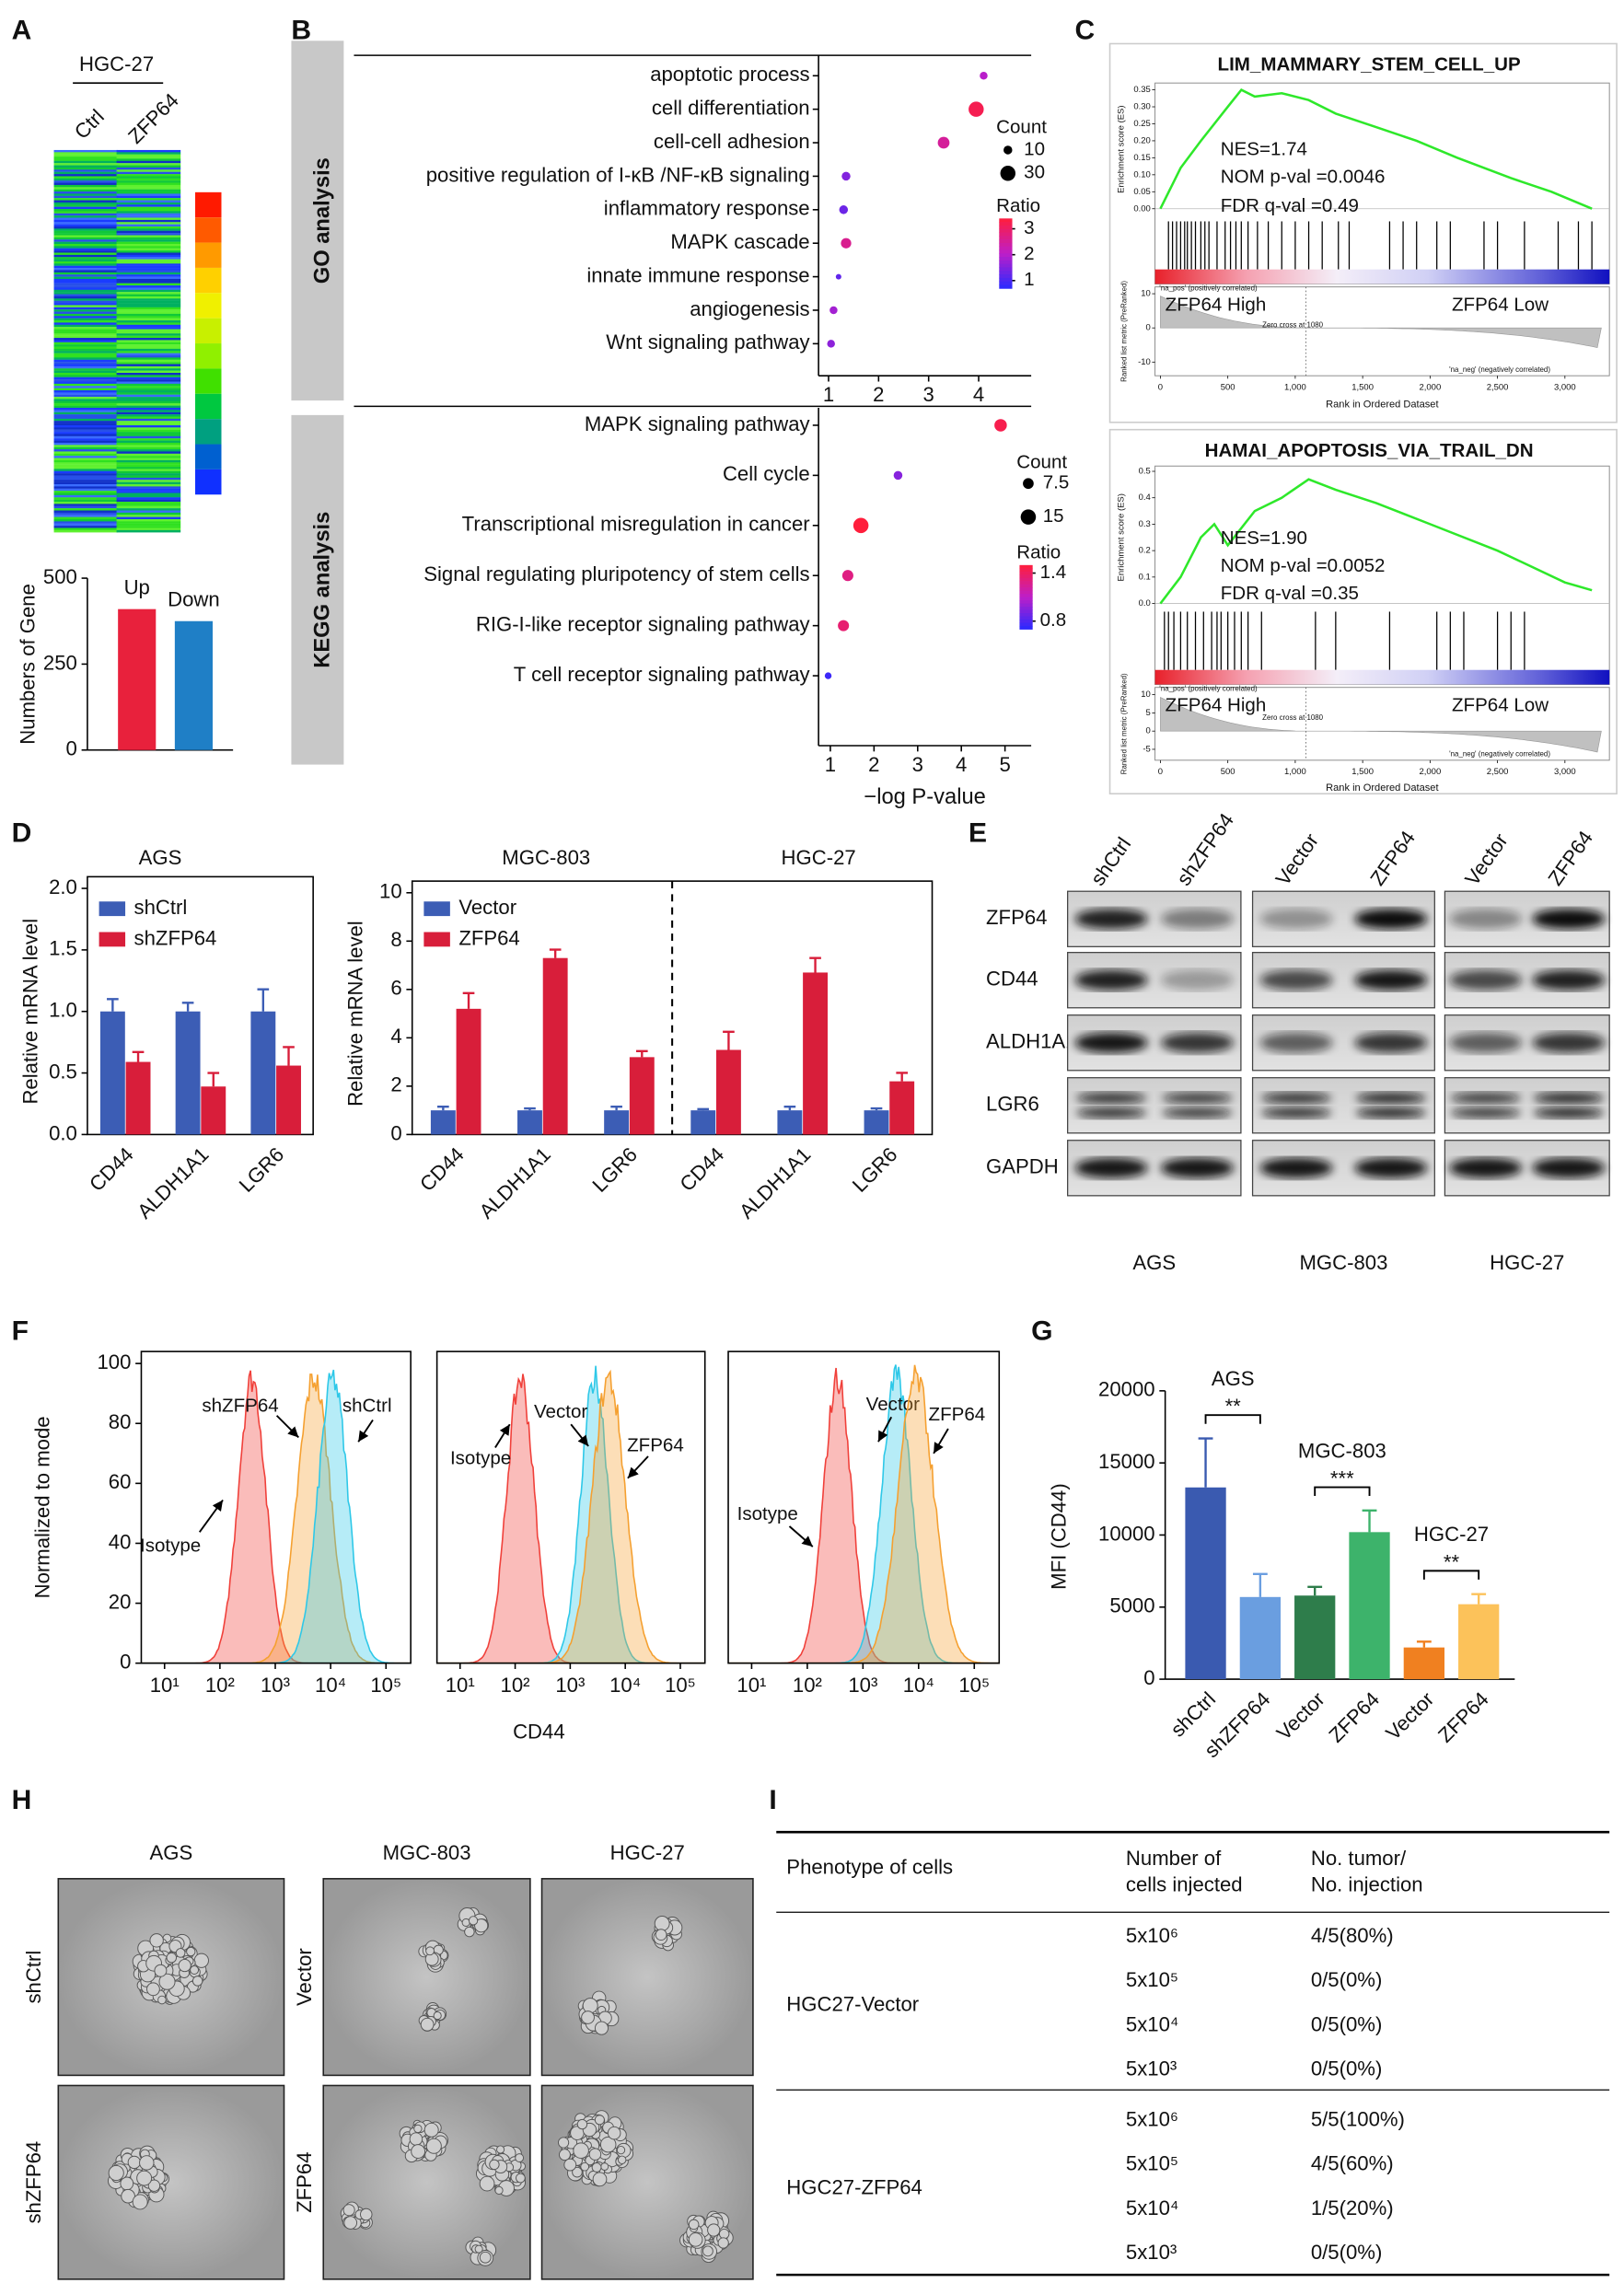  I want to click on table-cell: 5/5(100%), so click(1358, 2118).